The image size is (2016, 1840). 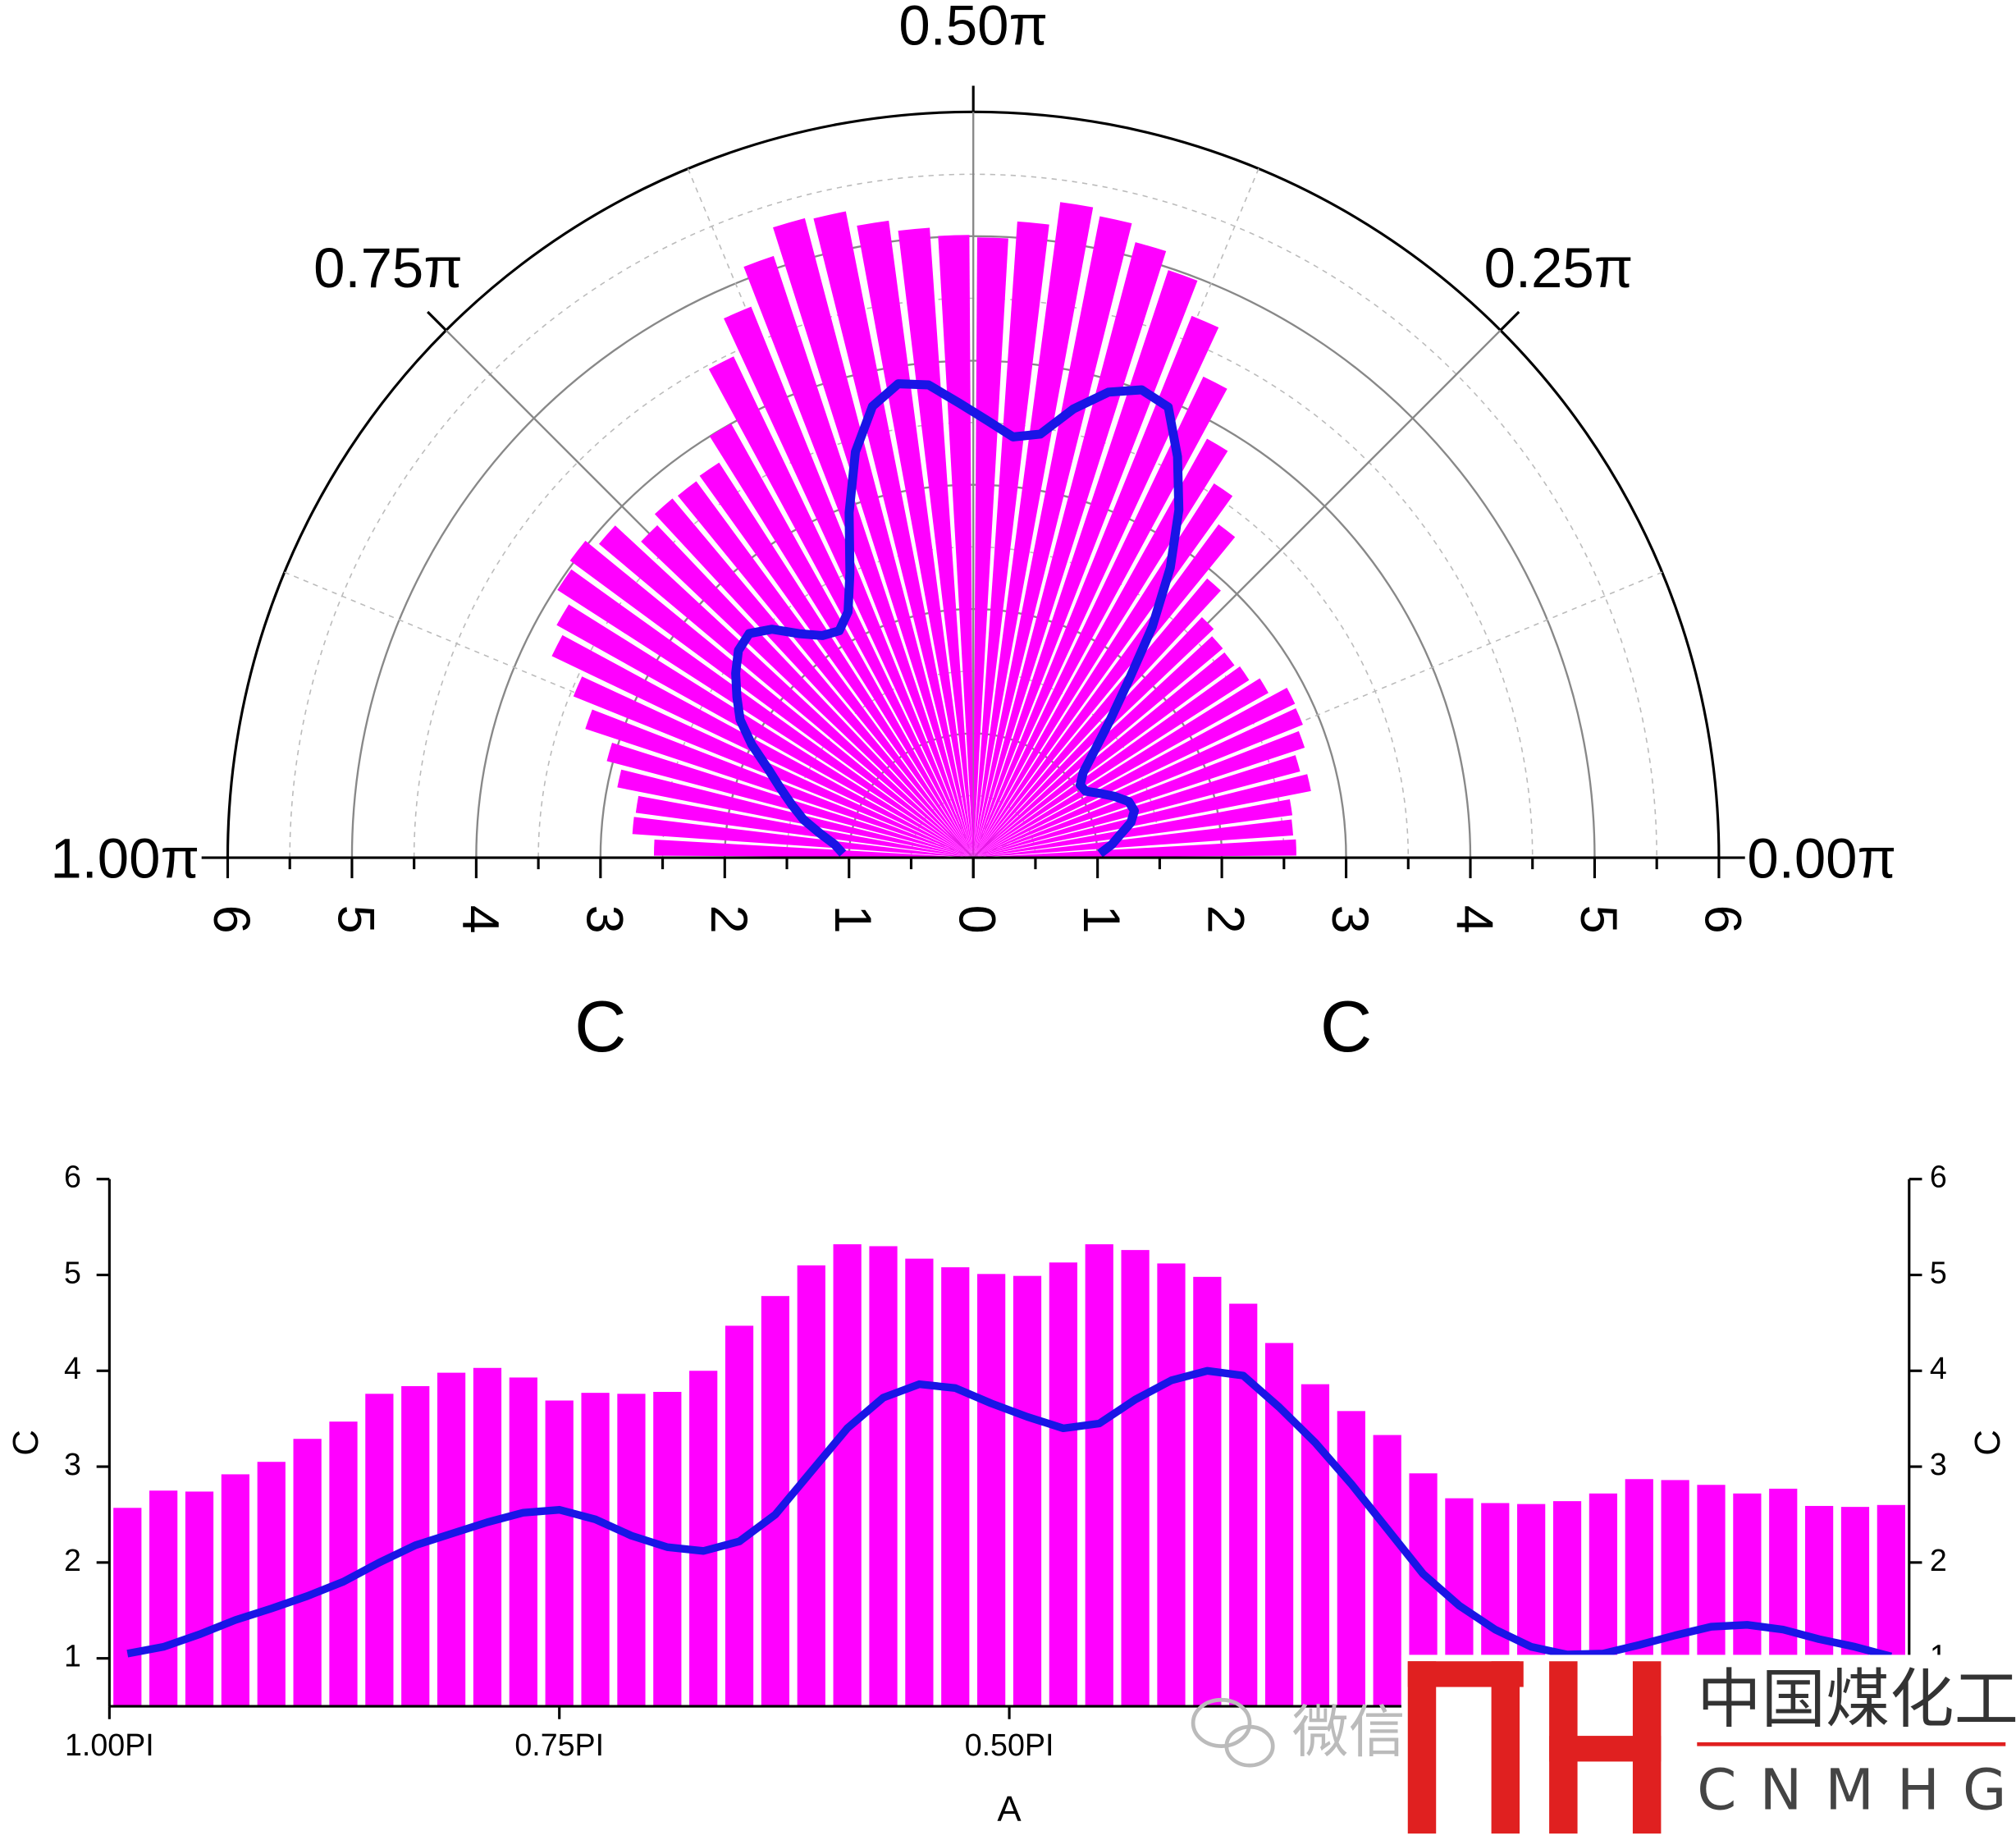 What do you see at coordinates (1938, 1560) in the screenshot?
I see `y2-tick-label: 2` at bounding box center [1938, 1560].